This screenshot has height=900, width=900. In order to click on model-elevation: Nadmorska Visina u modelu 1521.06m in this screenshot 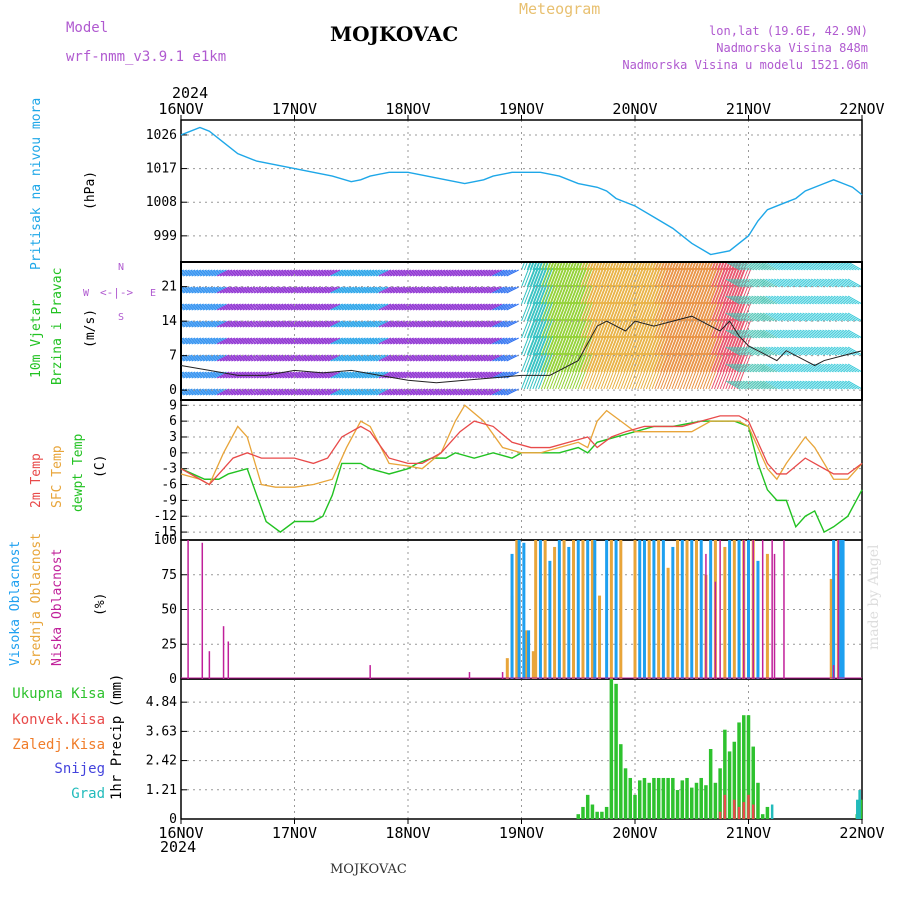, I will do `click(745, 65)`.